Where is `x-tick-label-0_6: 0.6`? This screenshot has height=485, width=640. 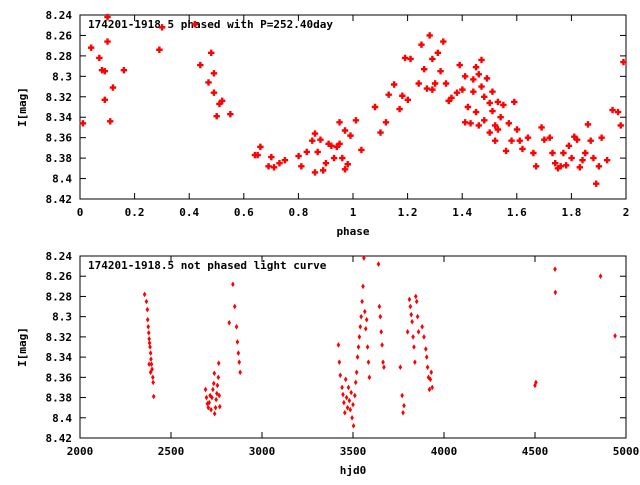 x-tick-label-0_6: 0.6 is located at coordinates (244, 212).